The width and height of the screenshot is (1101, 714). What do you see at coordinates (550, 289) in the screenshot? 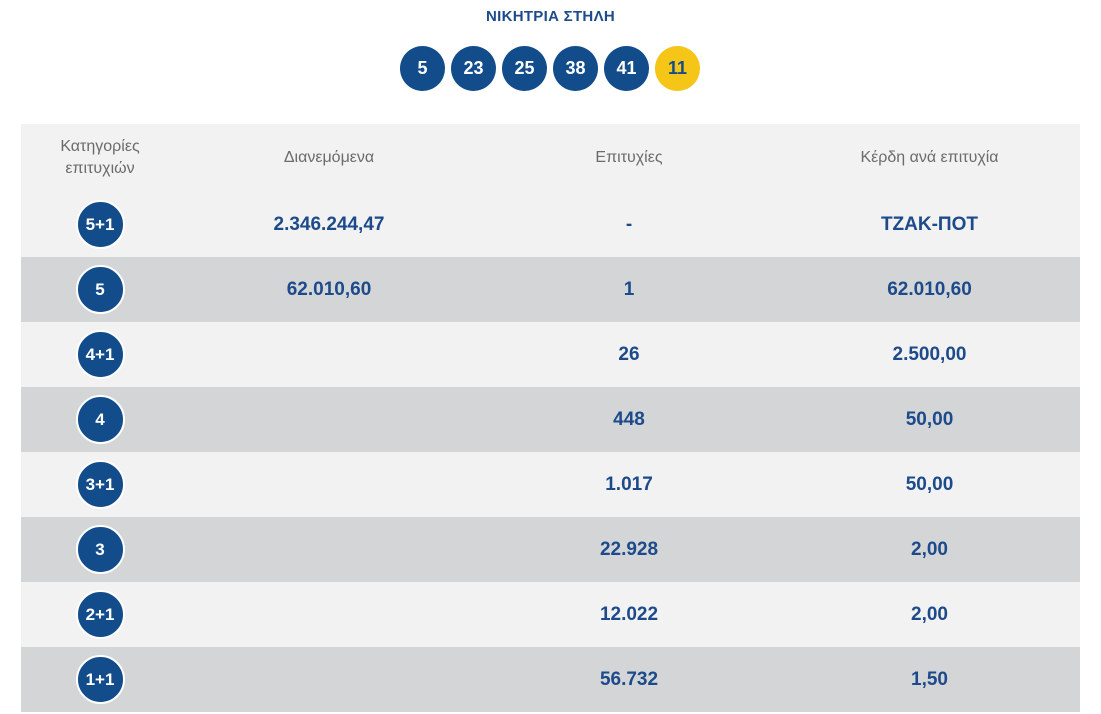
I see `table-row: 5 62.010,60 1 62.010,60` at bounding box center [550, 289].